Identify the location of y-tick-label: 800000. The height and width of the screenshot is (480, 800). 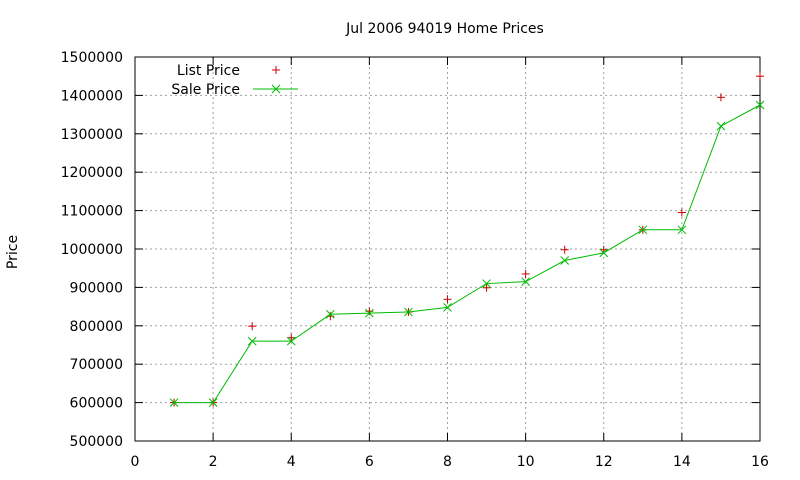
(96, 327).